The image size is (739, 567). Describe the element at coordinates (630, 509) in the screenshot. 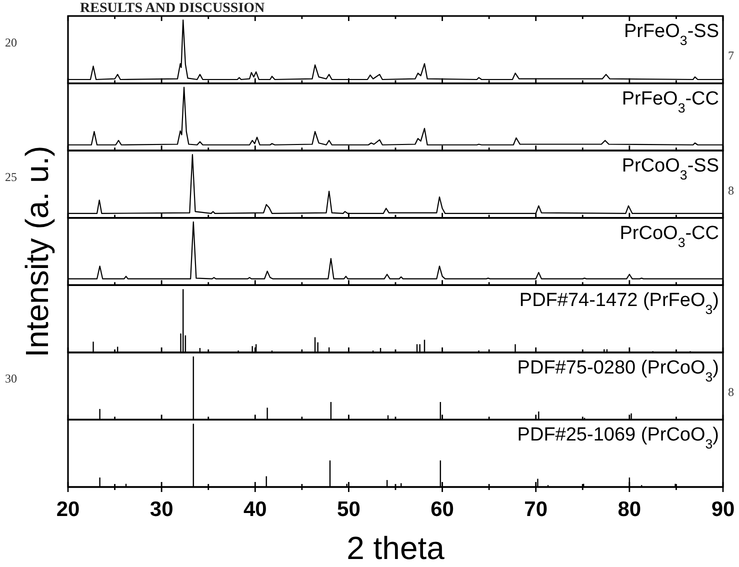

I see `x-tick-label: 80` at that location.